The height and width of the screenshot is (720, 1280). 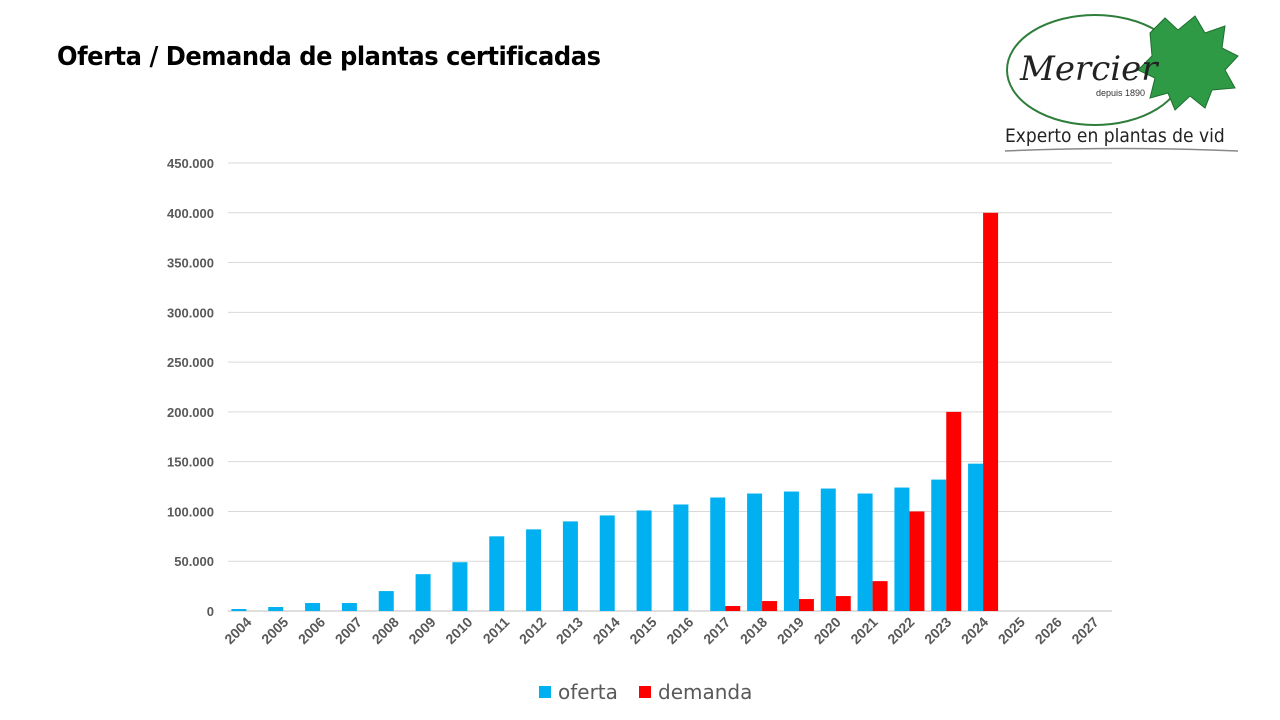 What do you see at coordinates (1115, 136) in the screenshot?
I see `logo-tagline: Experto en plantas de vid` at bounding box center [1115, 136].